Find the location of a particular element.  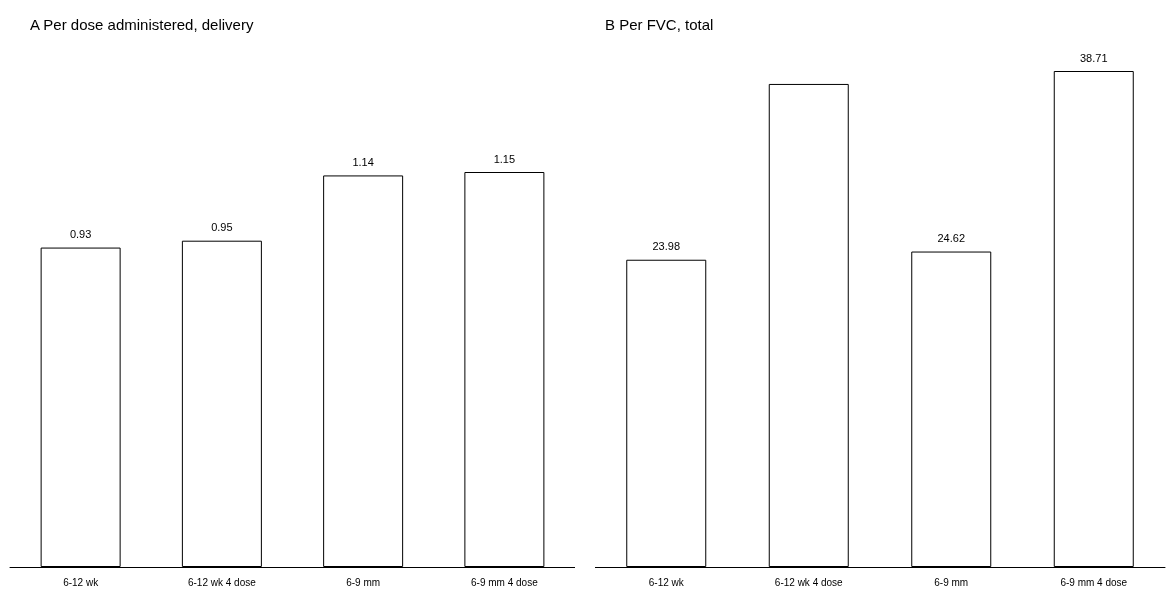

chart-title: A Per dose administered, delivery is located at coordinates (142, 24).